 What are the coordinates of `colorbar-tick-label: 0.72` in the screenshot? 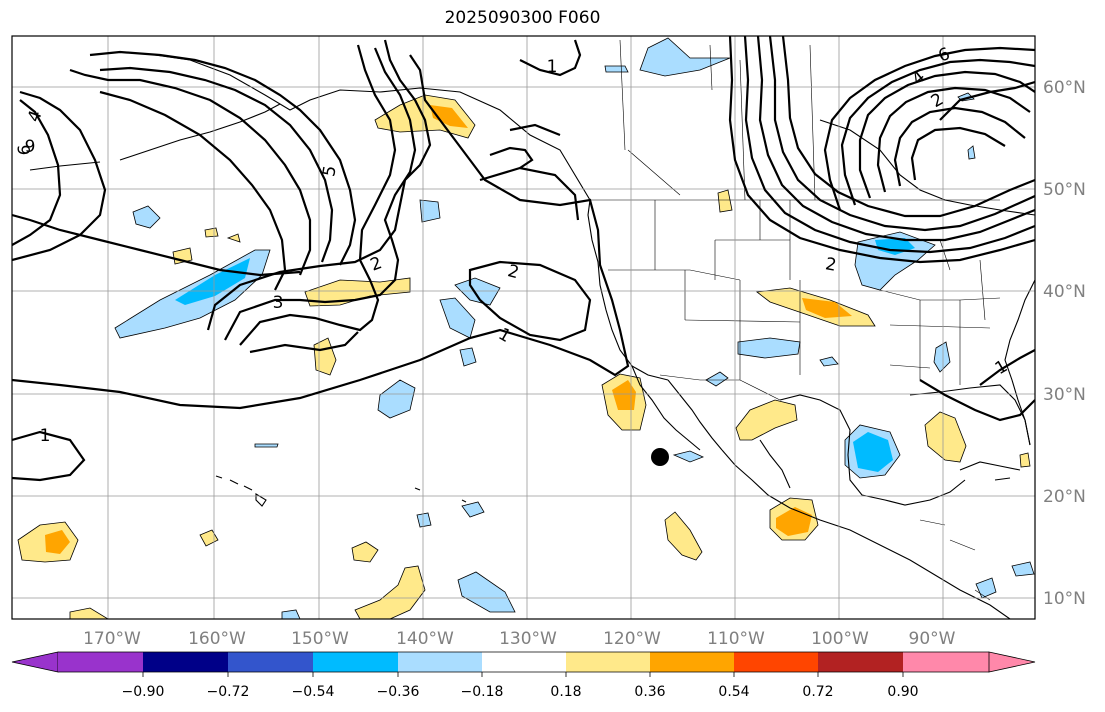 It's located at (817, 692).